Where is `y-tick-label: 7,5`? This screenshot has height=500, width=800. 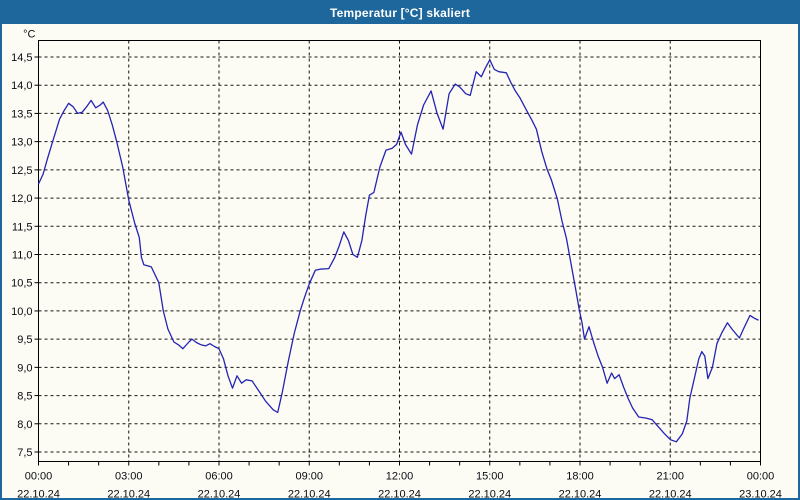
y-tick-label: 7,5 is located at coordinates (24, 453).